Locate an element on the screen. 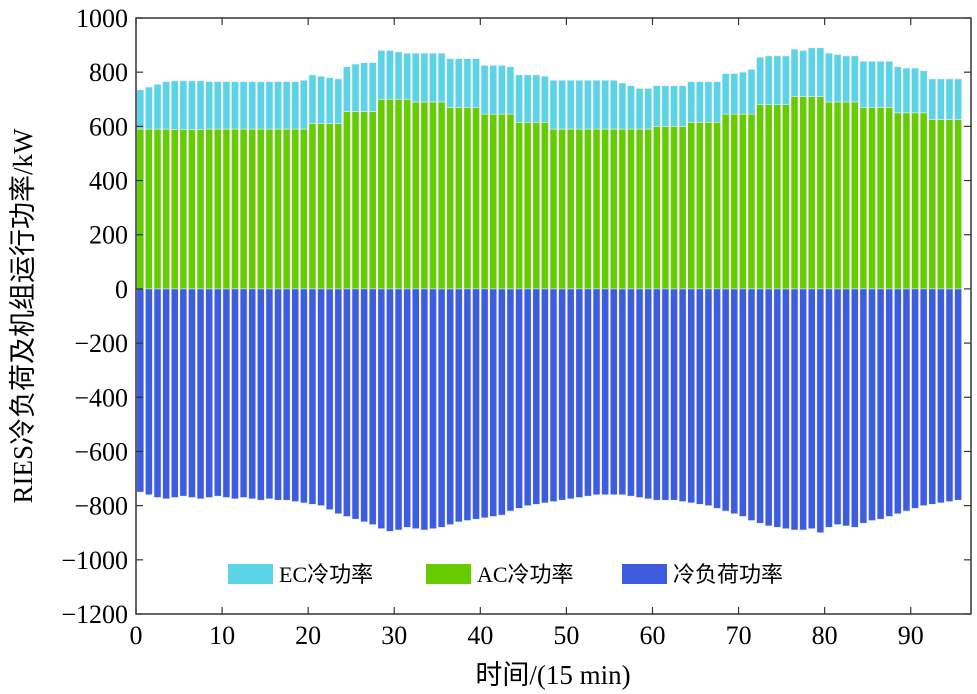  y-tick-label: −1000 is located at coordinates (94, 560).